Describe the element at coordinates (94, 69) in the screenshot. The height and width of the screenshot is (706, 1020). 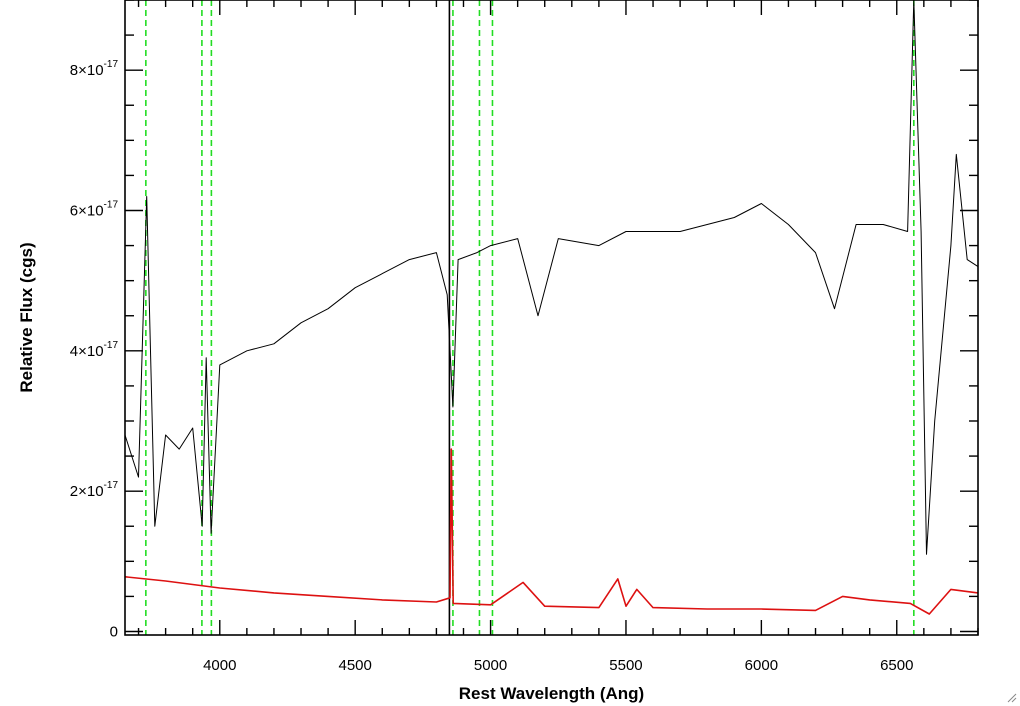
I see `y-tick-label-4: 8×10⁻¹⁷` at that location.